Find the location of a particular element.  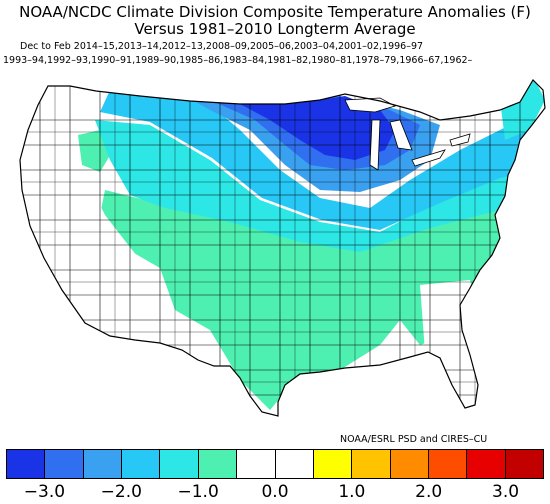

great-lakes is located at coordinates (407, 134).